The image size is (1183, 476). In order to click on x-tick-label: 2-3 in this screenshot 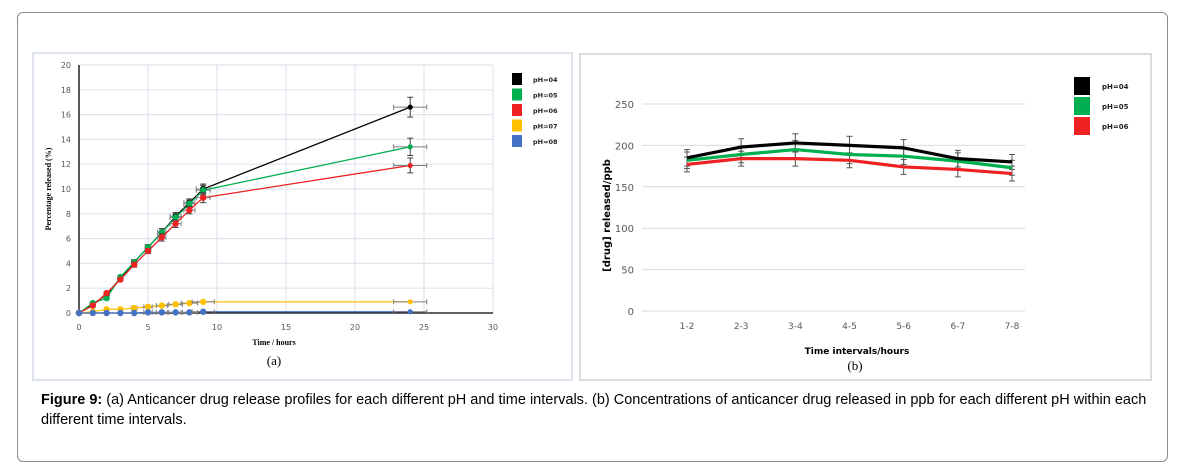, I will do `click(741, 327)`.